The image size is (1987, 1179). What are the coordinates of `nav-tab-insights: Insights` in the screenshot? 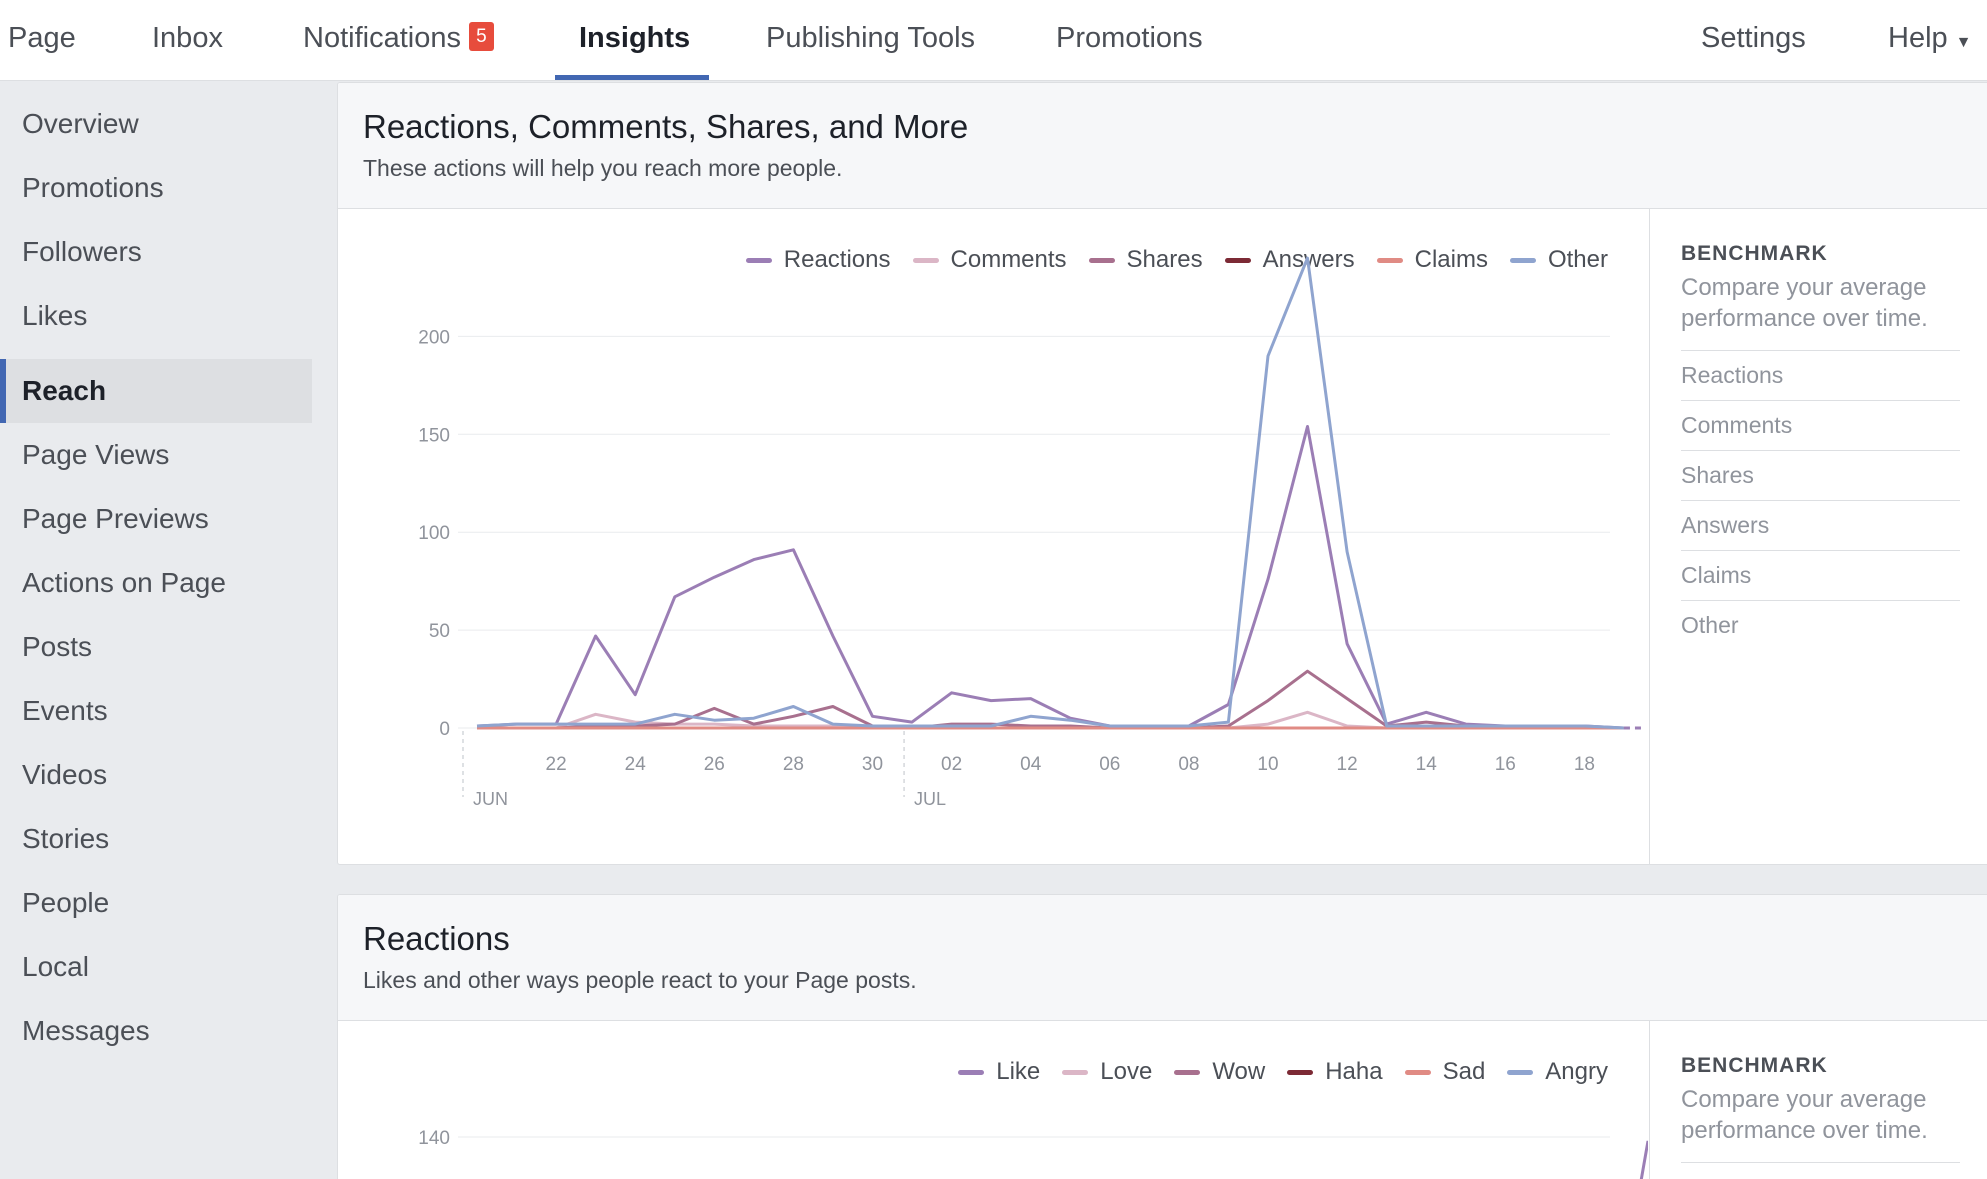 It's located at (635, 38).